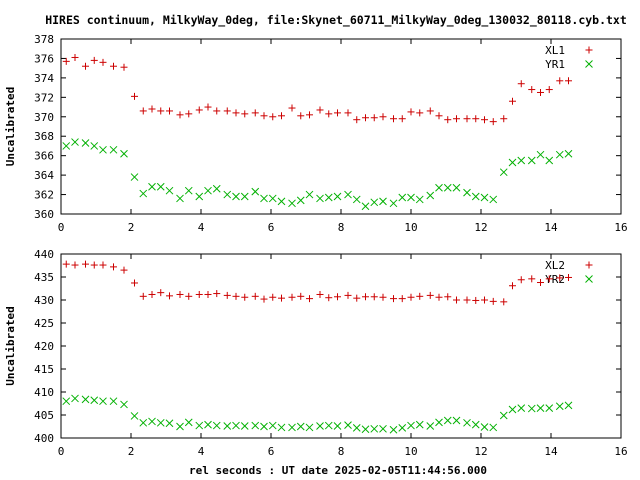 Image resolution: width=640 pixels, height=480 pixels. Describe the element at coordinates (317, 174) in the screenshot. I see `series-yr1` at that location.